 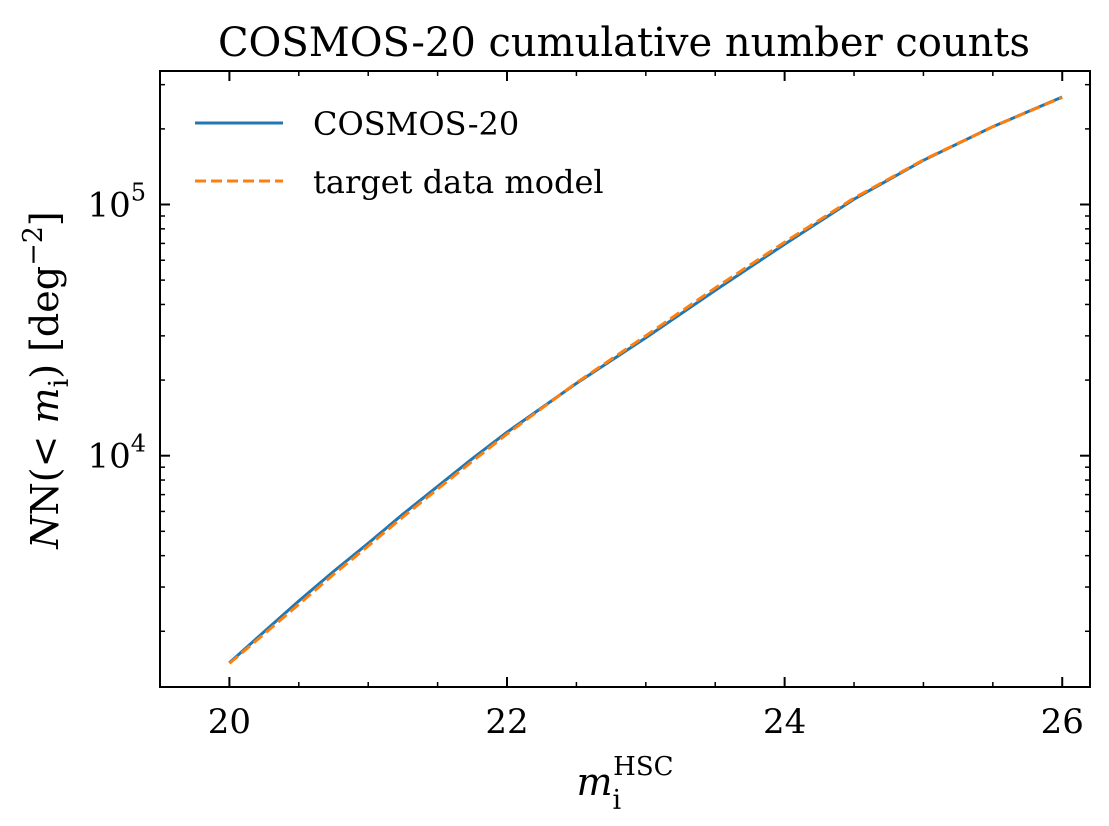 What do you see at coordinates (45, 532) in the screenshot?
I see `y-axis-label-n: N` at bounding box center [45, 532].